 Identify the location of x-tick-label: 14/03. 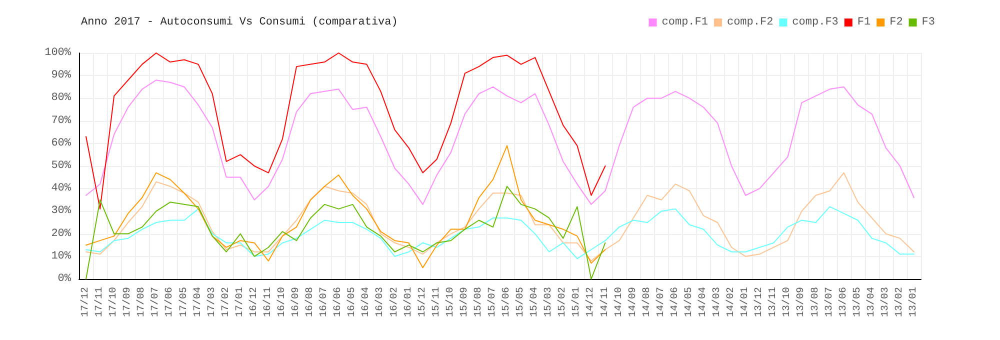
(717, 302).